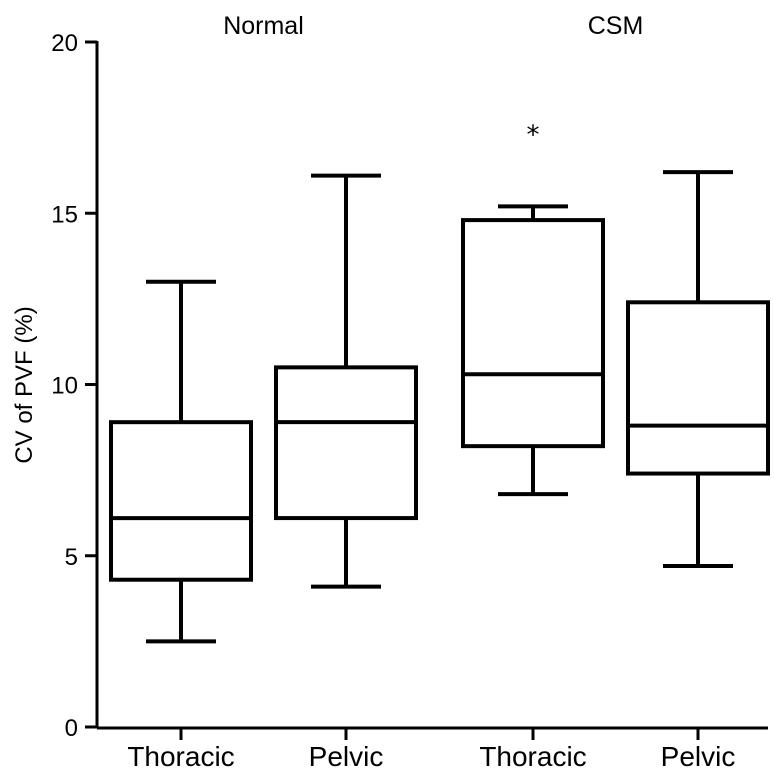  What do you see at coordinates (263, 26) in the screenshot?
I see `group-label: Normal` at bounding box center [263, 26].